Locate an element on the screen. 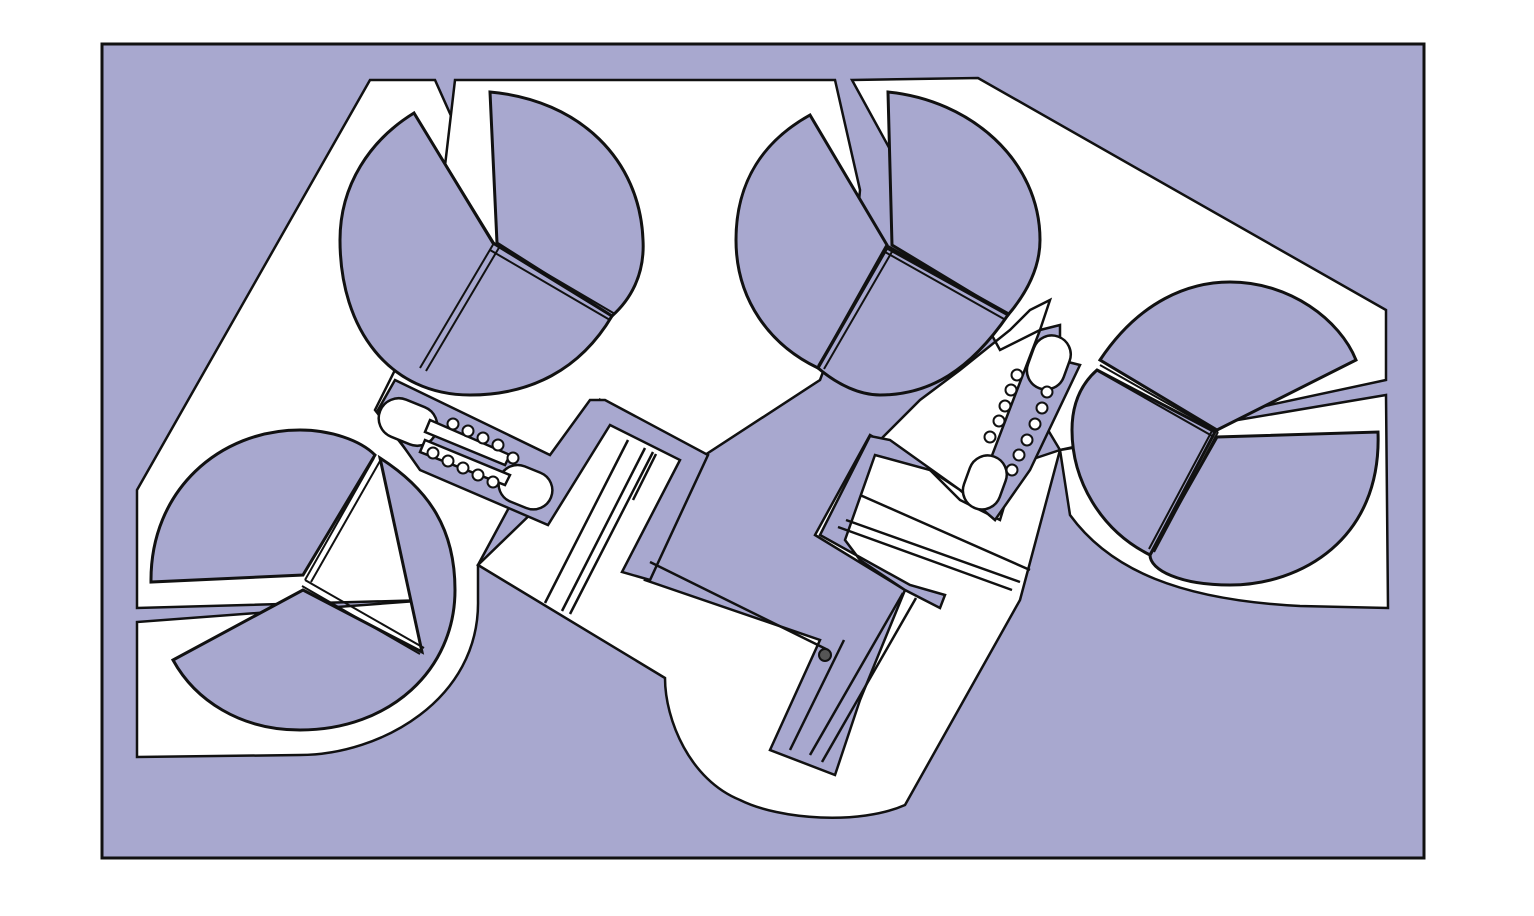 This screenshot has width=1534, height=916. beams is located at coordinates (787, 601).